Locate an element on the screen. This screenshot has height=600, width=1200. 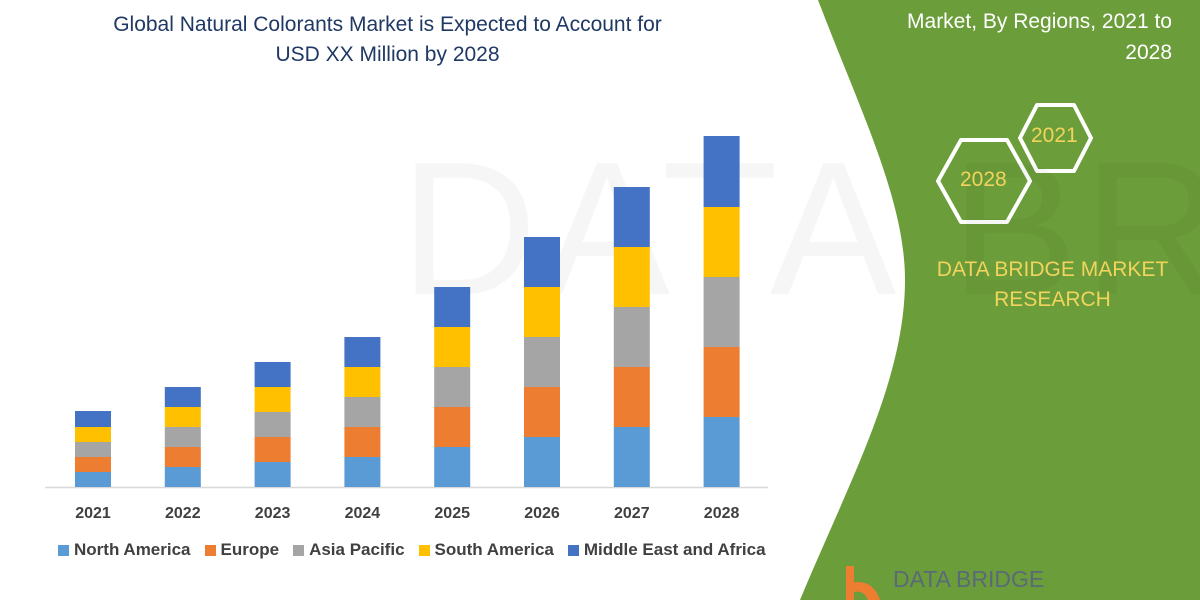
legend-item: Middle East and Africa is located at coordinates (666, 550).